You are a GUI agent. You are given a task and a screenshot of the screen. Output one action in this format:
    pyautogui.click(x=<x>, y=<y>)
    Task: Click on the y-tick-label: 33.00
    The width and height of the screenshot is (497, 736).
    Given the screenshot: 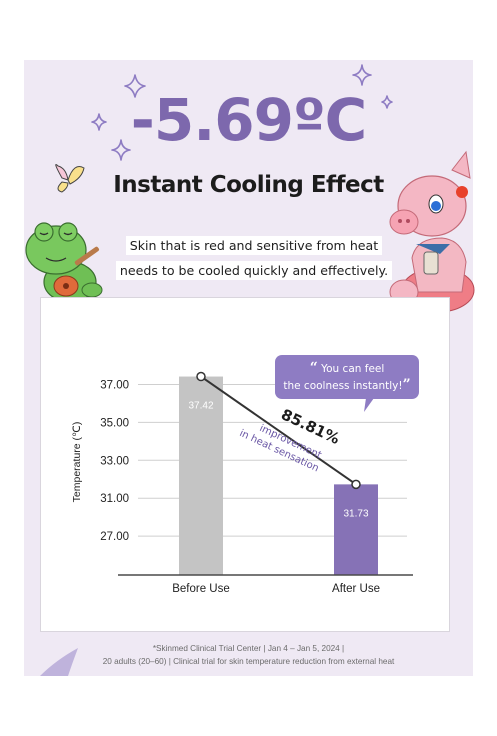 What is the action you would take?
    pyautogui.click(x=114, y=461)
    